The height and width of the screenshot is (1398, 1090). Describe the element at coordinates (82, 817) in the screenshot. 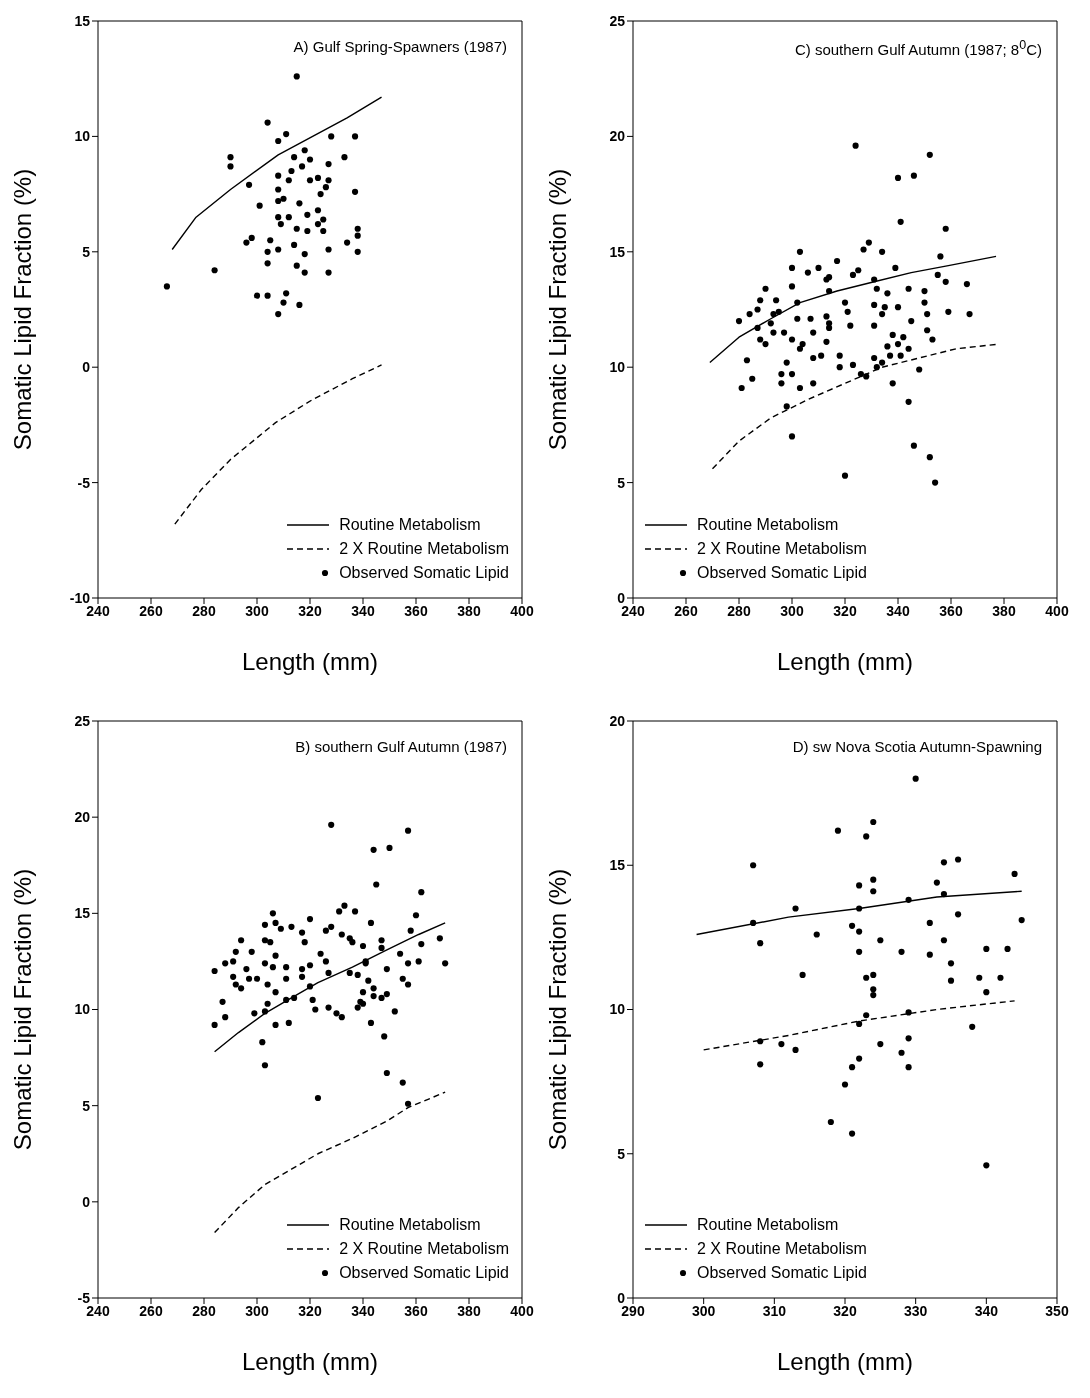

I see `y-tick-label: 20` at that location.